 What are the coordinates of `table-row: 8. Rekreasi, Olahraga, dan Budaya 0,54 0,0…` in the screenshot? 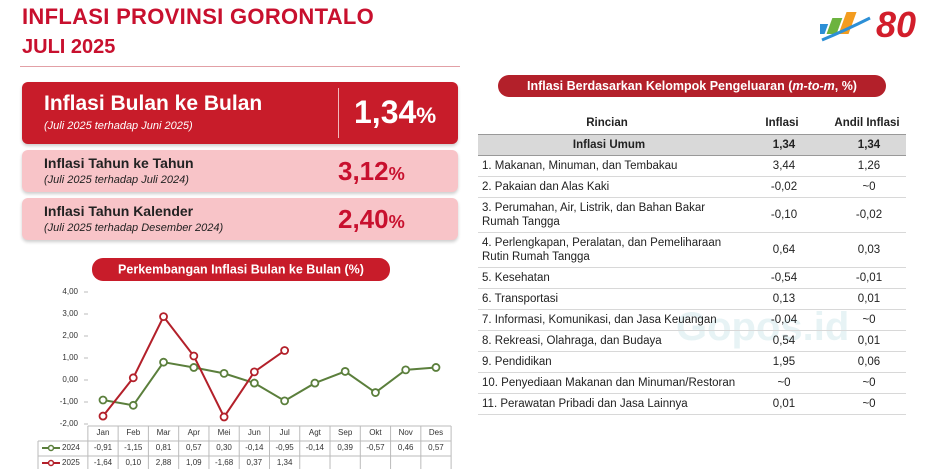 It's located at (692, 341).